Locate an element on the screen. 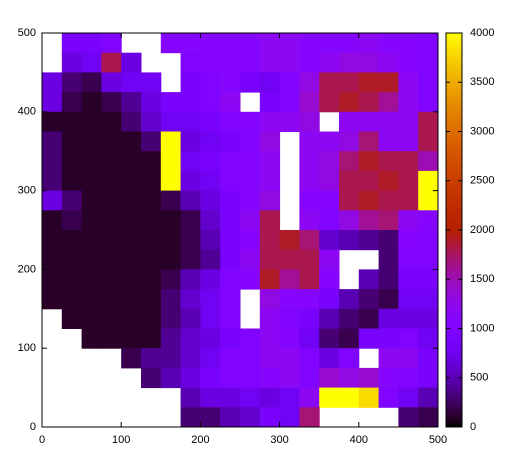 The width and height of the screenshot is (515, 474). x-tick-label: 300 is located at coordinates (279, 440).